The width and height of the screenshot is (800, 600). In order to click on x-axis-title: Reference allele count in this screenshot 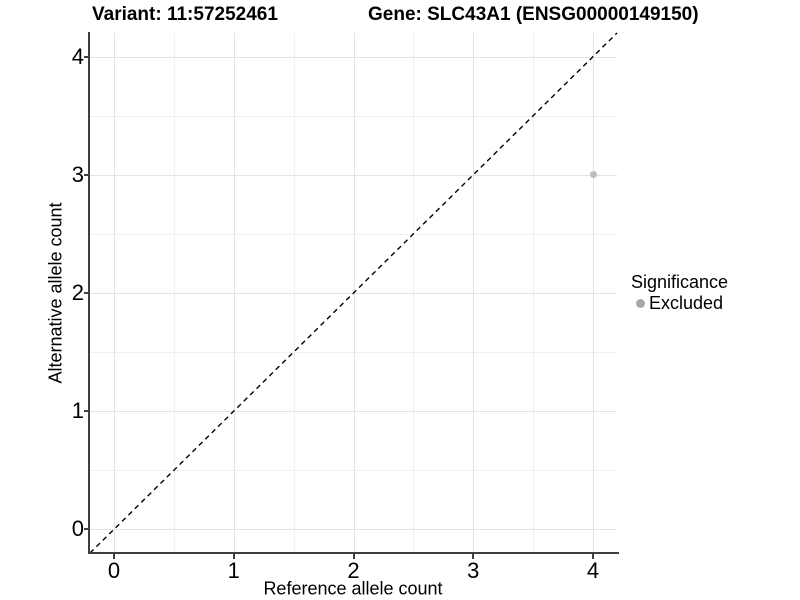, I will do `click(353, 588)`.